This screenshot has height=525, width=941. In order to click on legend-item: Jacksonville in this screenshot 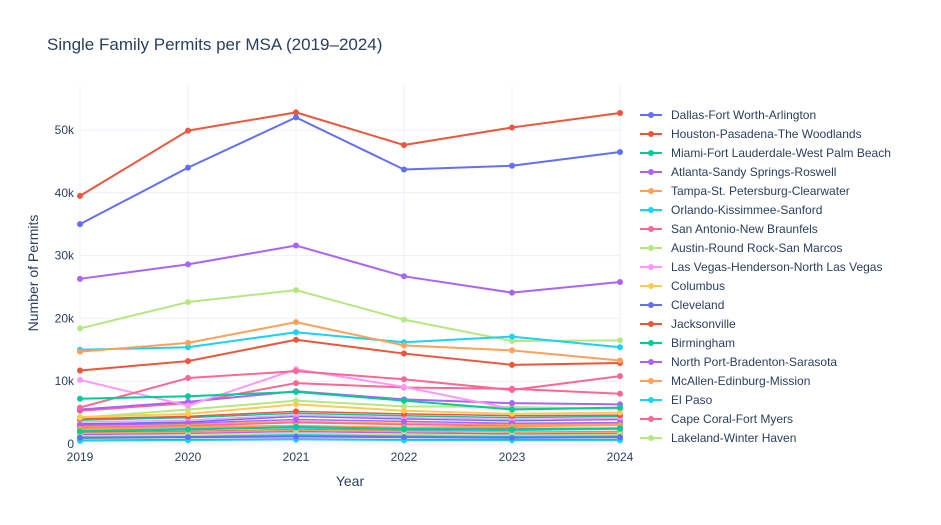, I will do `click(688, 324)`.